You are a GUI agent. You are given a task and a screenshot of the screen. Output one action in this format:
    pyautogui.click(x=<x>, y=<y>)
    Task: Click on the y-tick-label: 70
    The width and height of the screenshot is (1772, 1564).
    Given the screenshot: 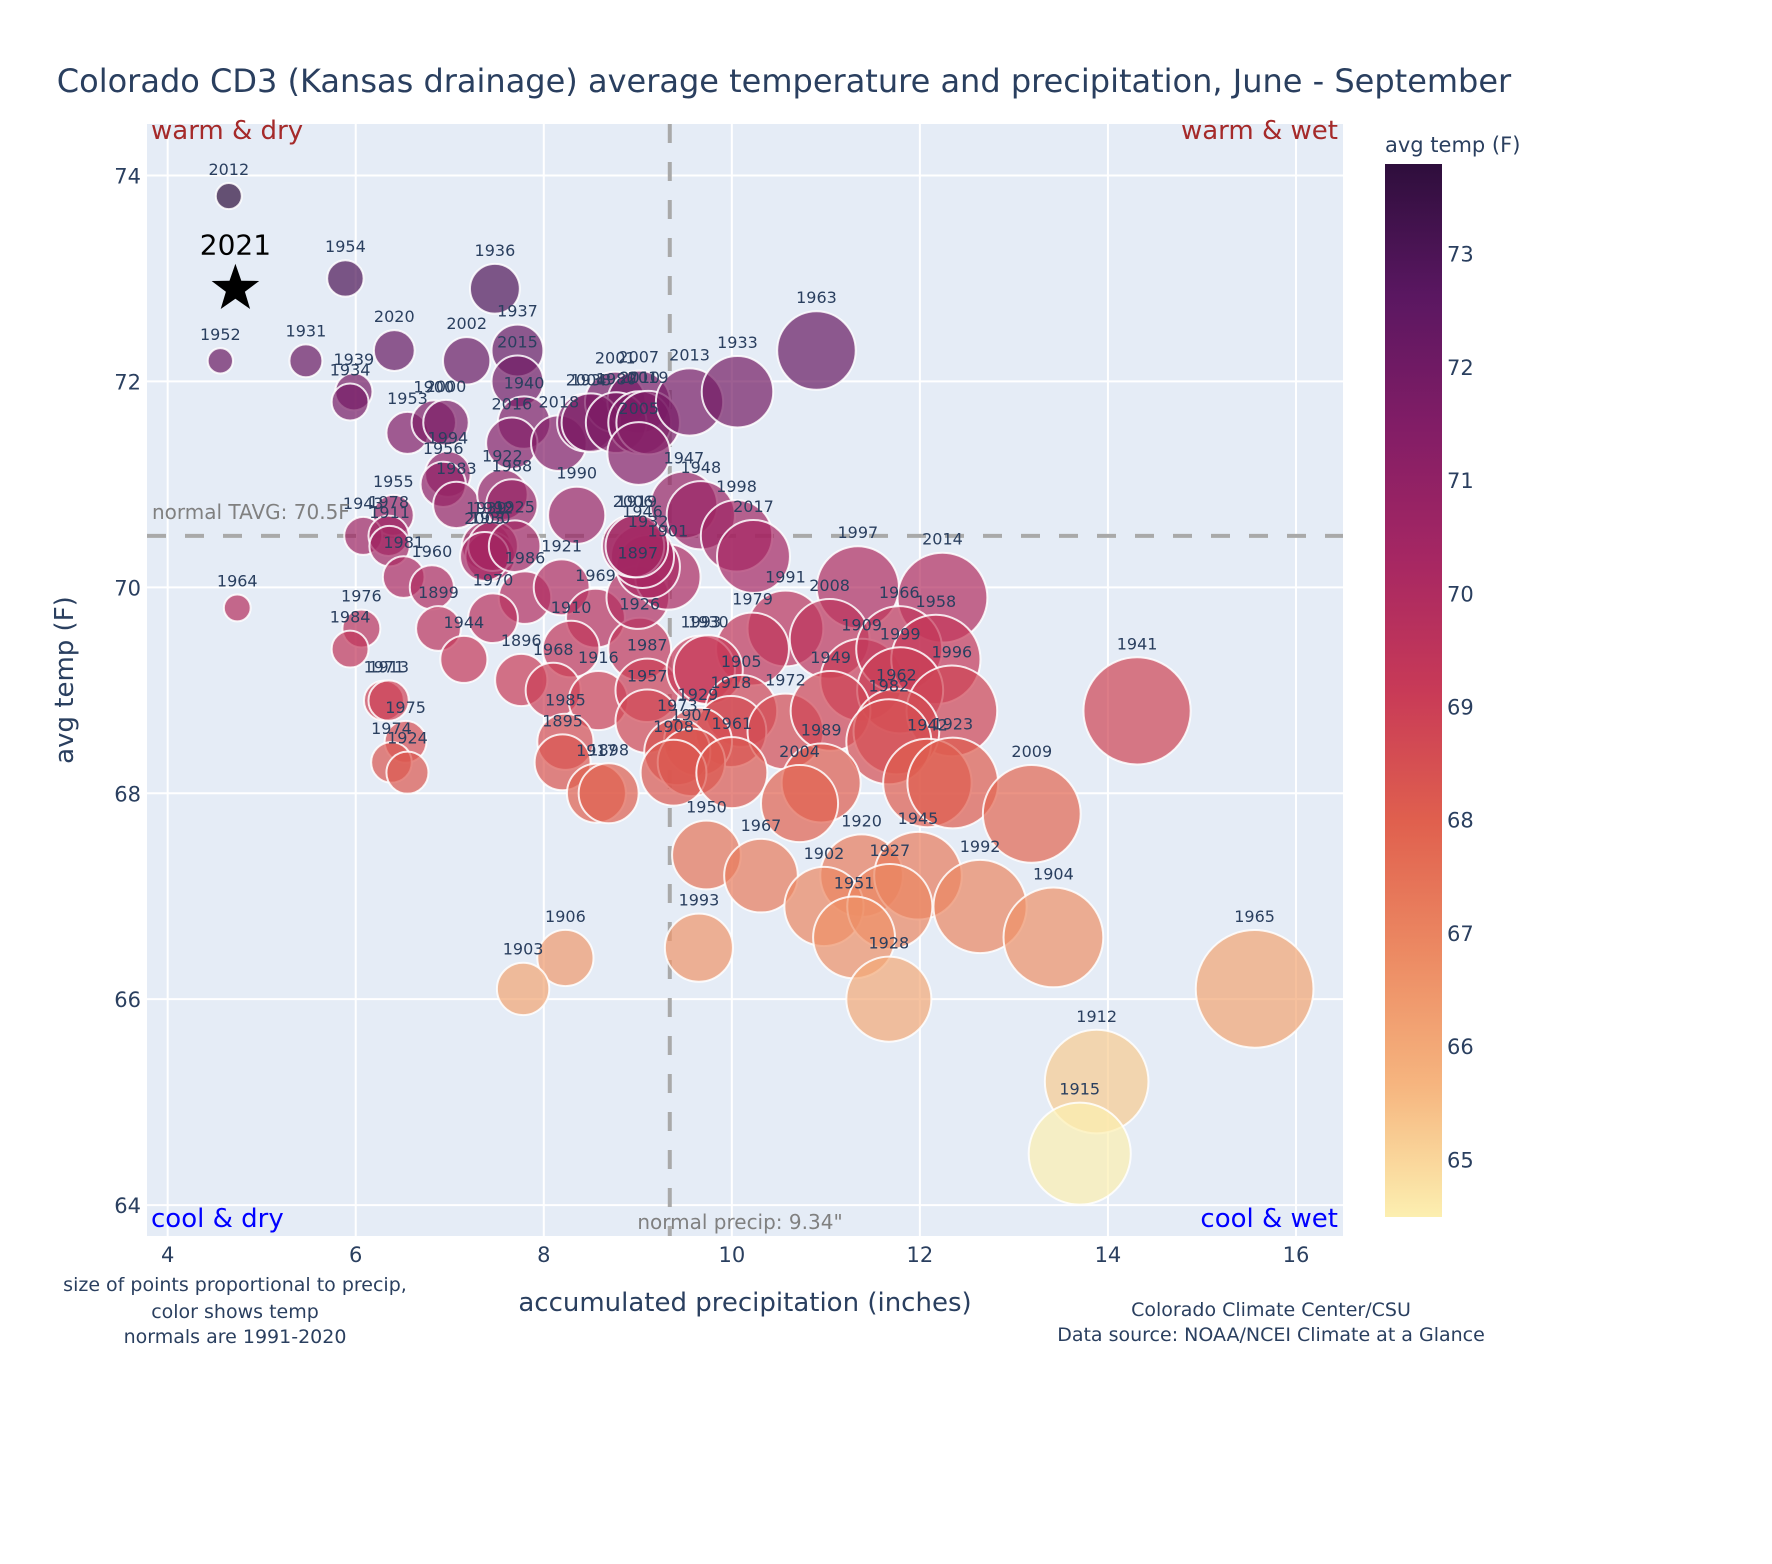 What is the action you would take?
    pyautogui.click(x=127, y=588)
    